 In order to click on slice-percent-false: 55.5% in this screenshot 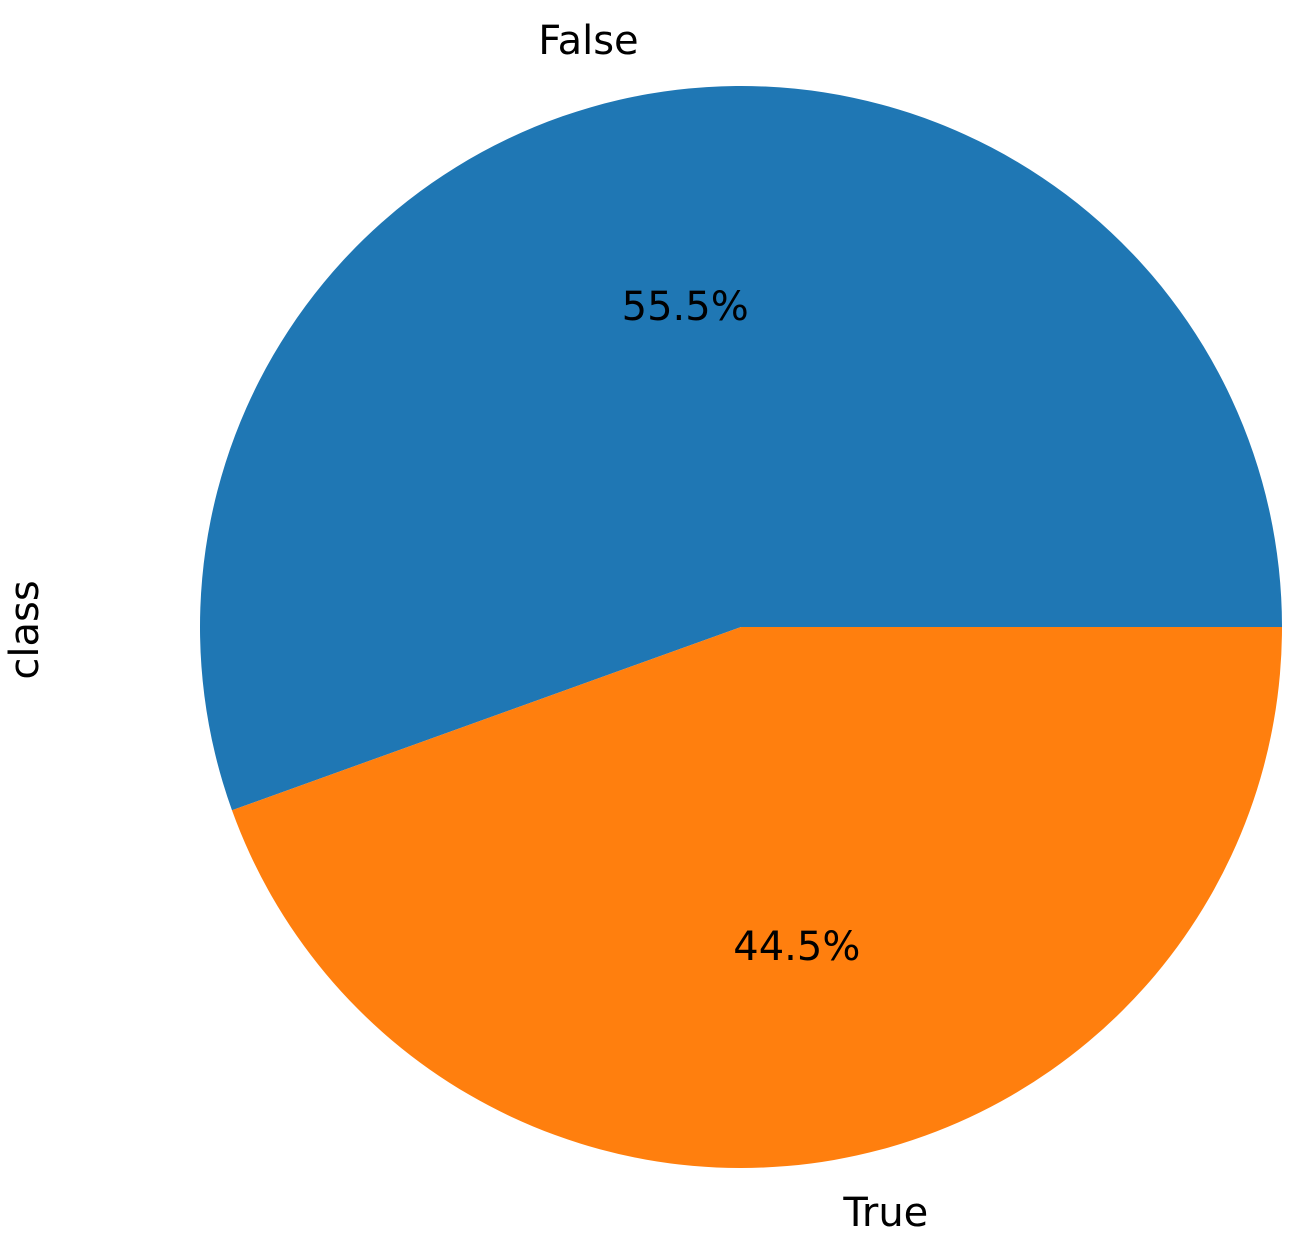, I will do `click(685, 307)`.